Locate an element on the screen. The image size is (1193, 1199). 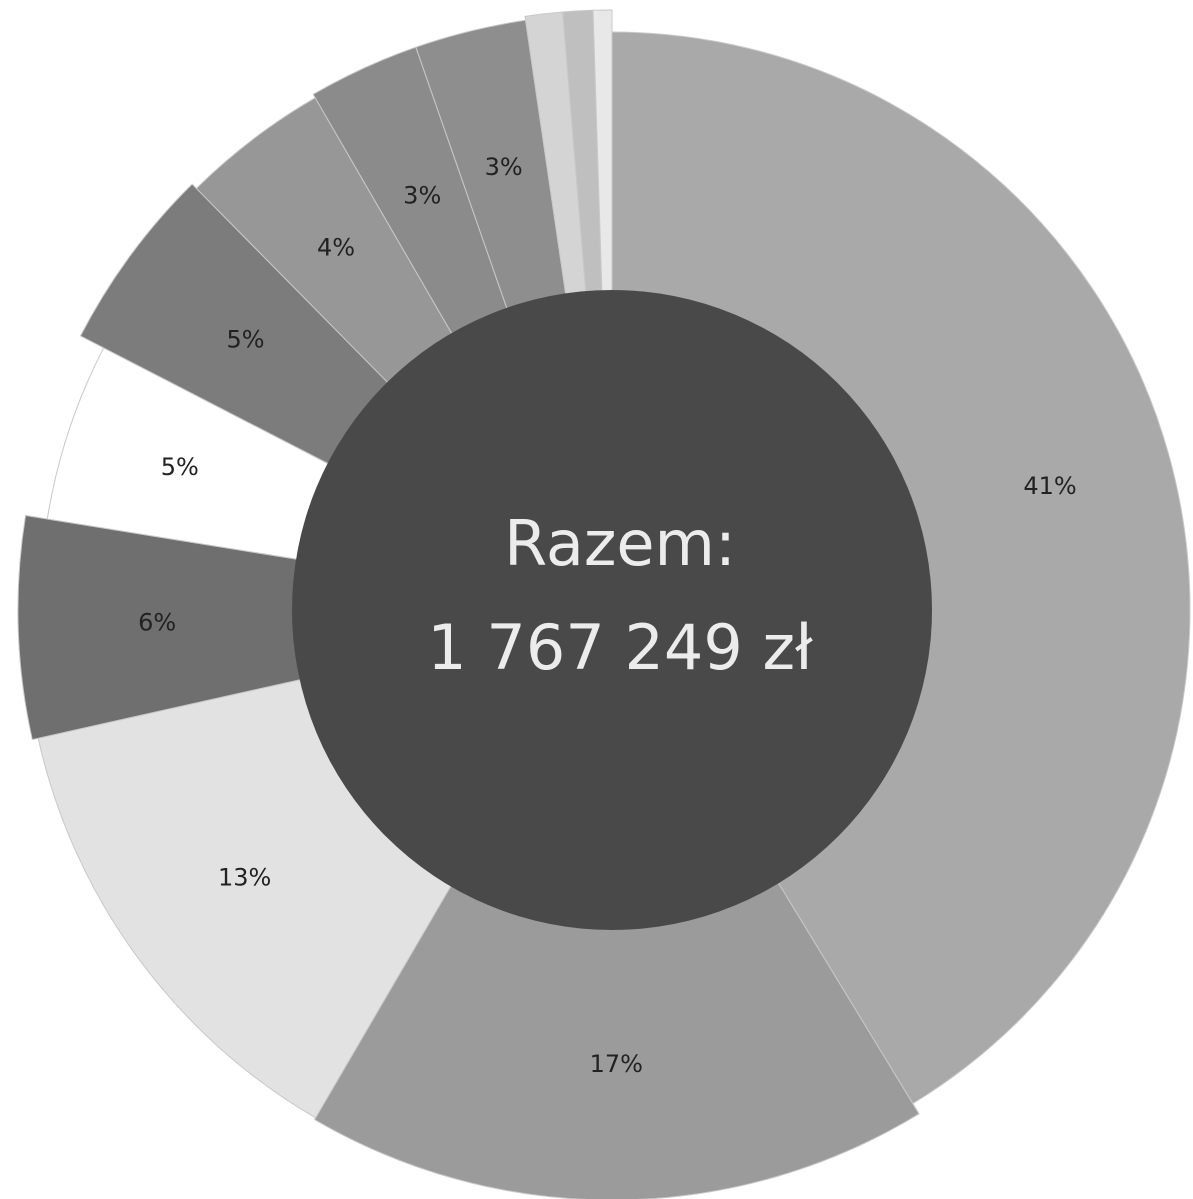
data-label: 41% is located at coordinates (1049, 486).